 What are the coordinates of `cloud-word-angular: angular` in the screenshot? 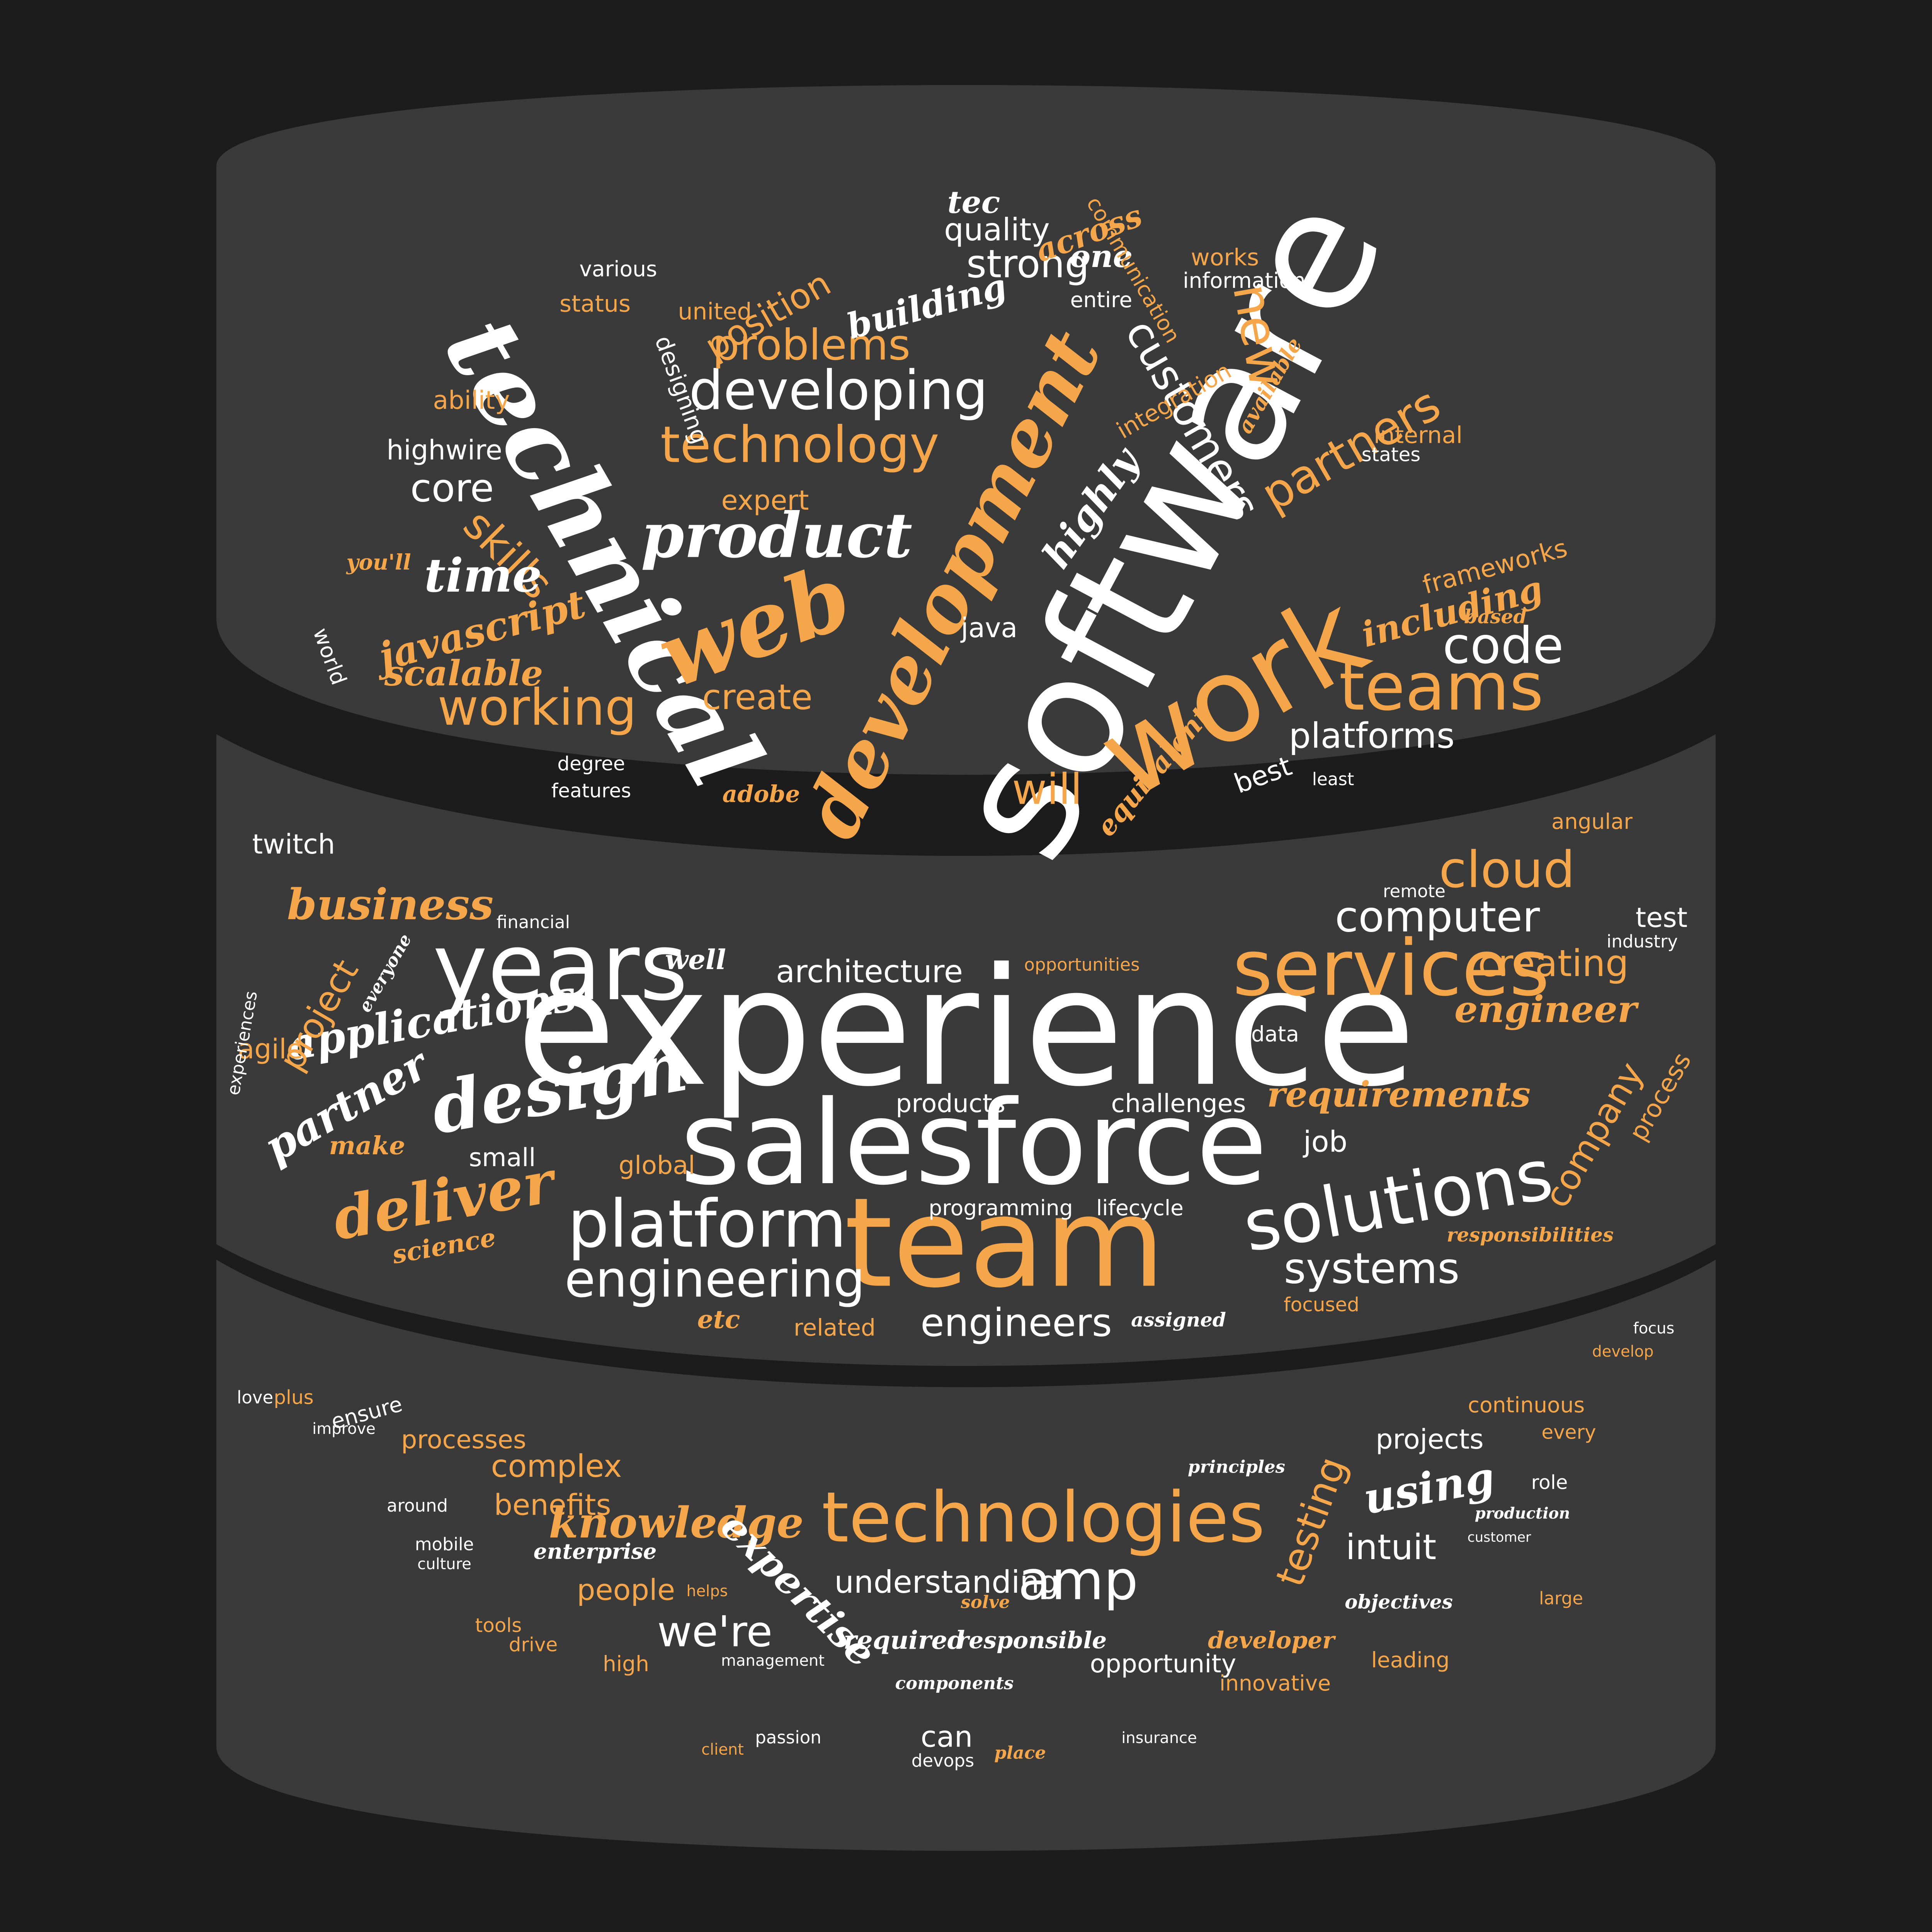 It's located at (1592, 821).